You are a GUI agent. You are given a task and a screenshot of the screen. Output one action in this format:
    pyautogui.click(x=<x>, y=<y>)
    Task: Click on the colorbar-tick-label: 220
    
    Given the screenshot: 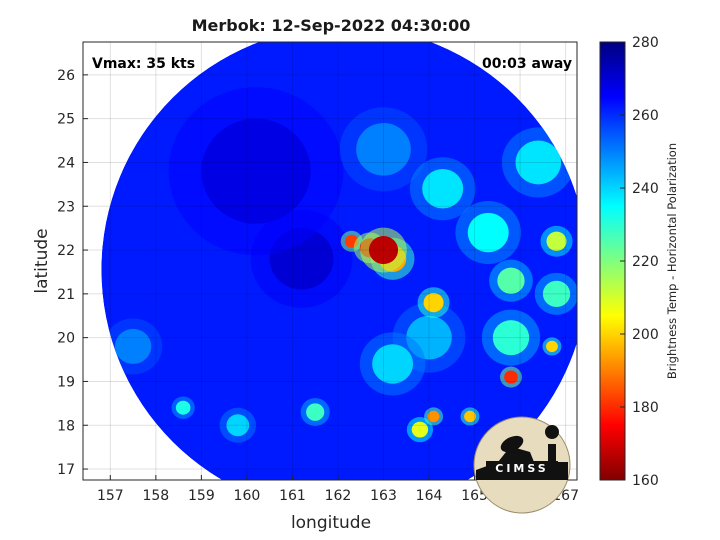 What is the action you would take?
    pyautogui.click(x=645, y=262)
    